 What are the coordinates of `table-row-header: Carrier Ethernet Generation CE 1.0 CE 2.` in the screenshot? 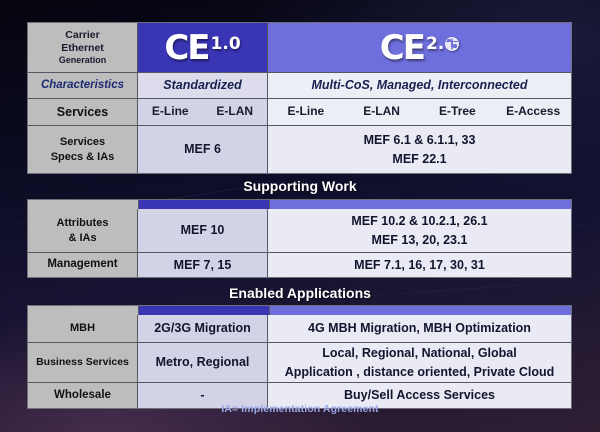 It's located at (299, 48).